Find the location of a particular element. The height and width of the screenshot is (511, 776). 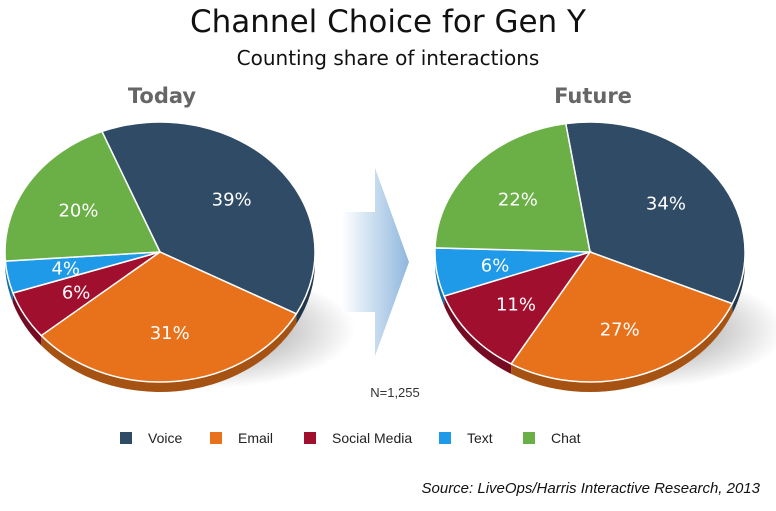

slice-label-social-media: 11% is located at coordinates (516, 304).